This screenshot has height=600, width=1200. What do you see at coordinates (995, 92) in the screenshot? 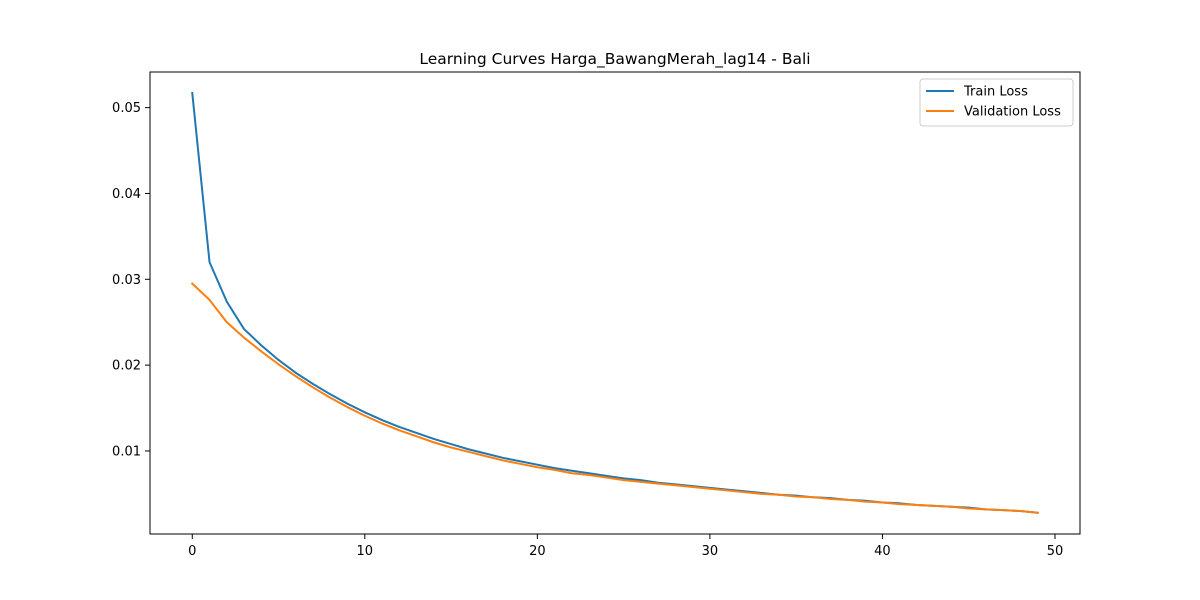
I see `legend-label: Train Loss` at bounding box center [995, 92].